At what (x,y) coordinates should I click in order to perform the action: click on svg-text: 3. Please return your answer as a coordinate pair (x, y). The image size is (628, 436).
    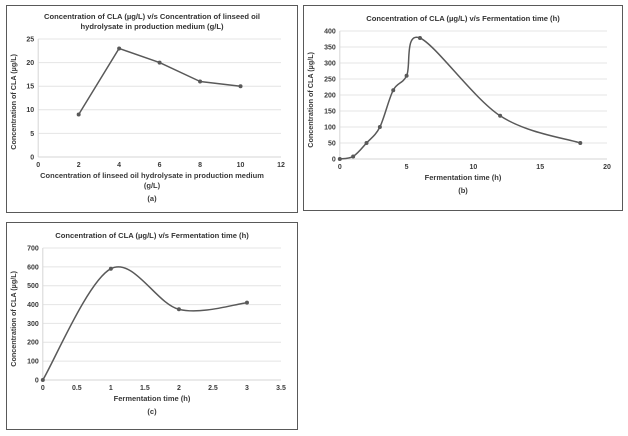
    Looking at the image, I should click on (247, 388).